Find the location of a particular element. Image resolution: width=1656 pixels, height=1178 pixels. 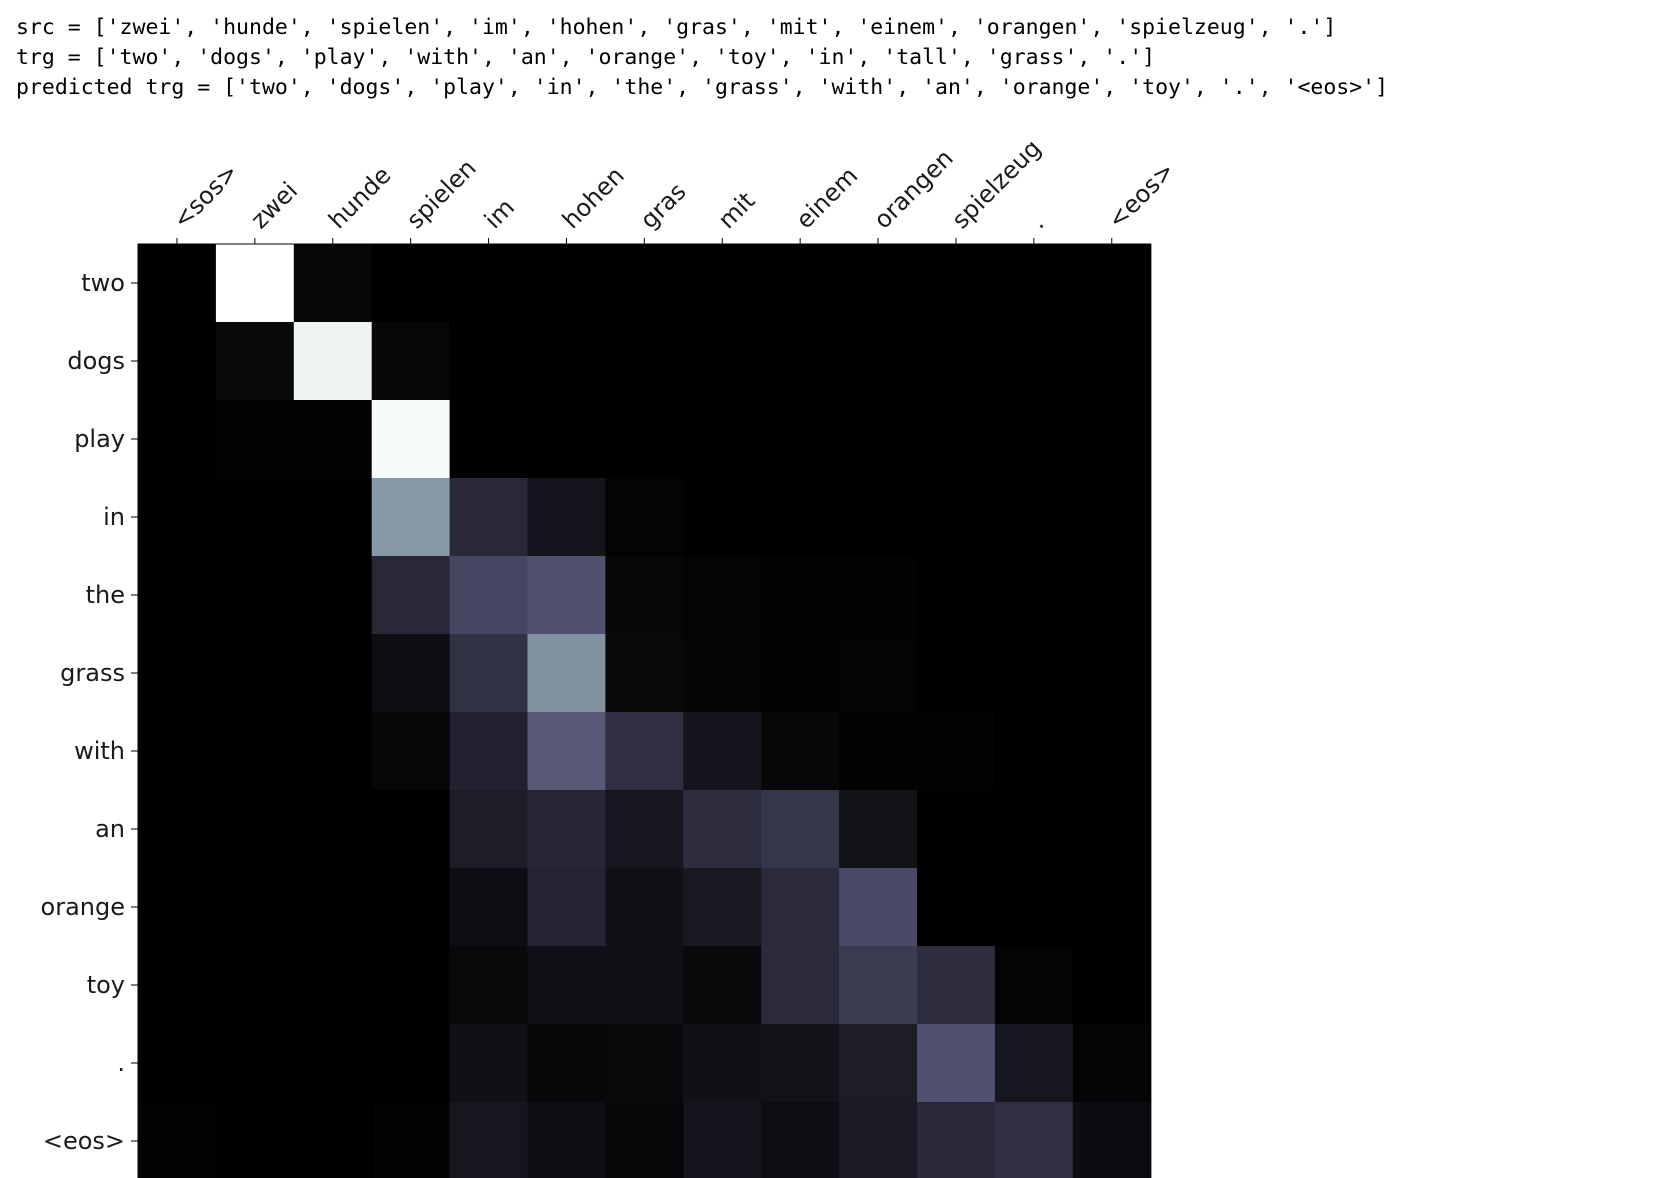

y-tick-label: orange is located at coordinates (83, 907).